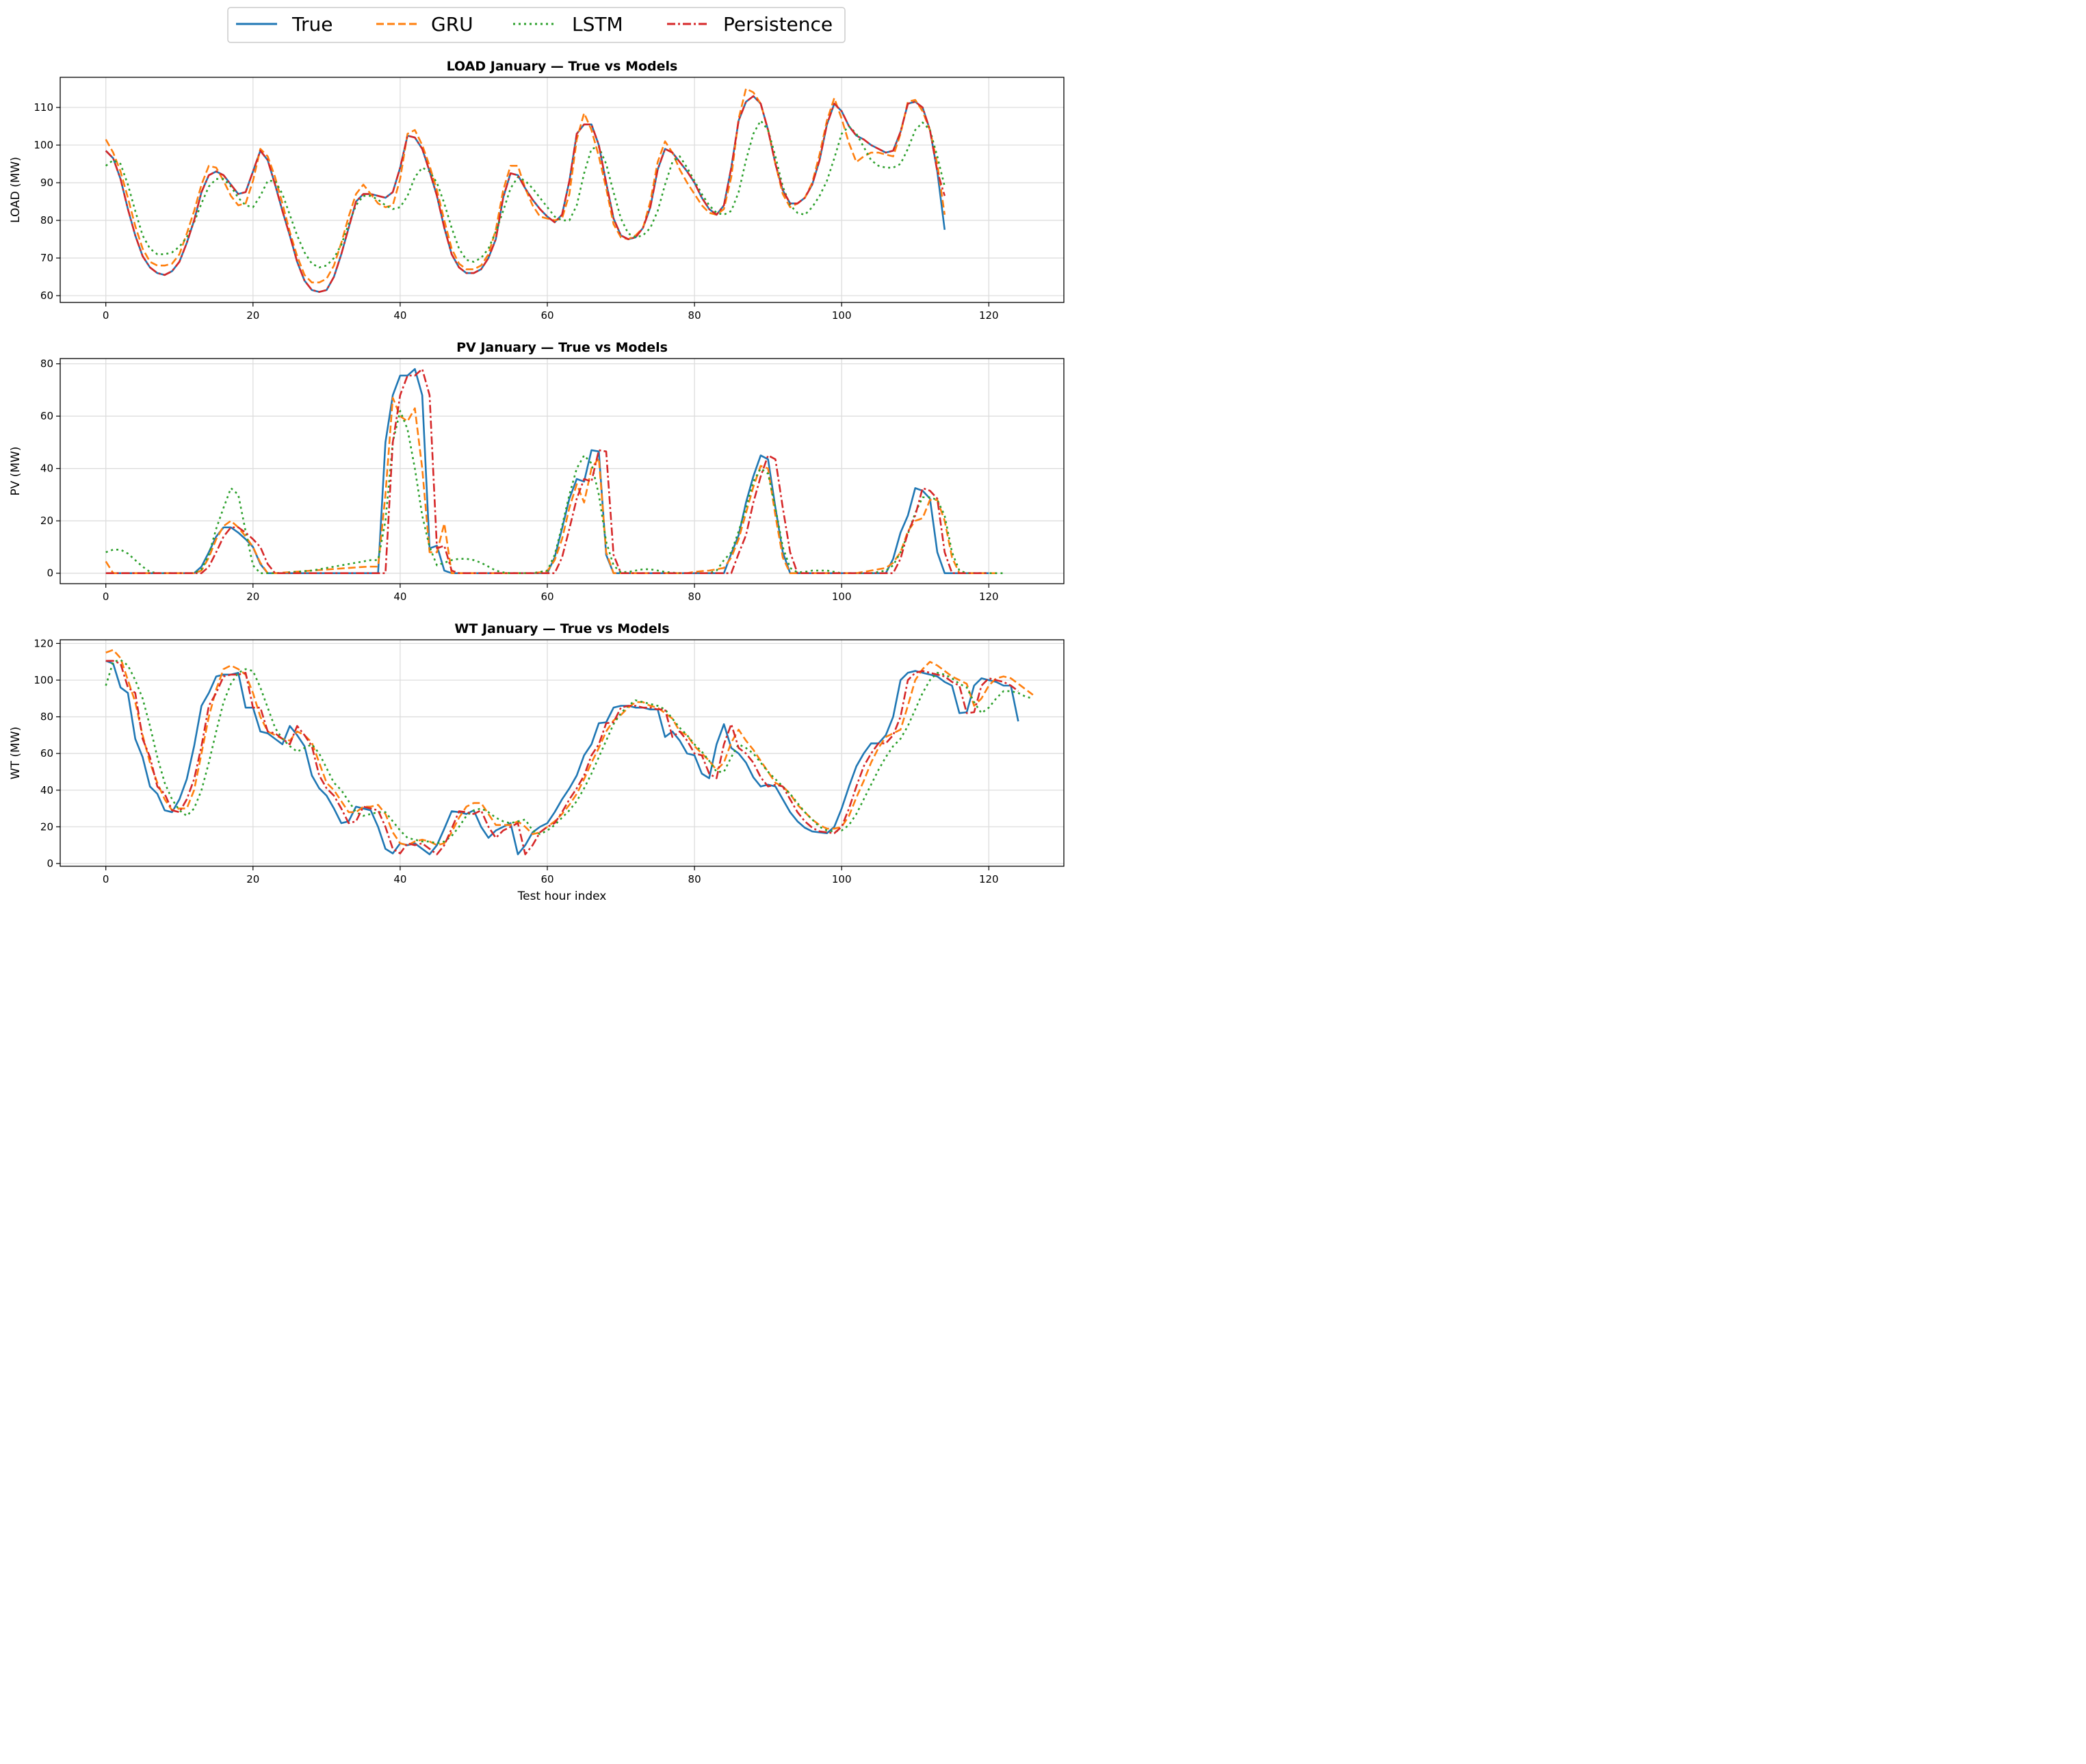 Image resolution: width=2086 pixels, height=1764 pixels. I want to click on wt-ytick-label: 80, so click(46, 717).